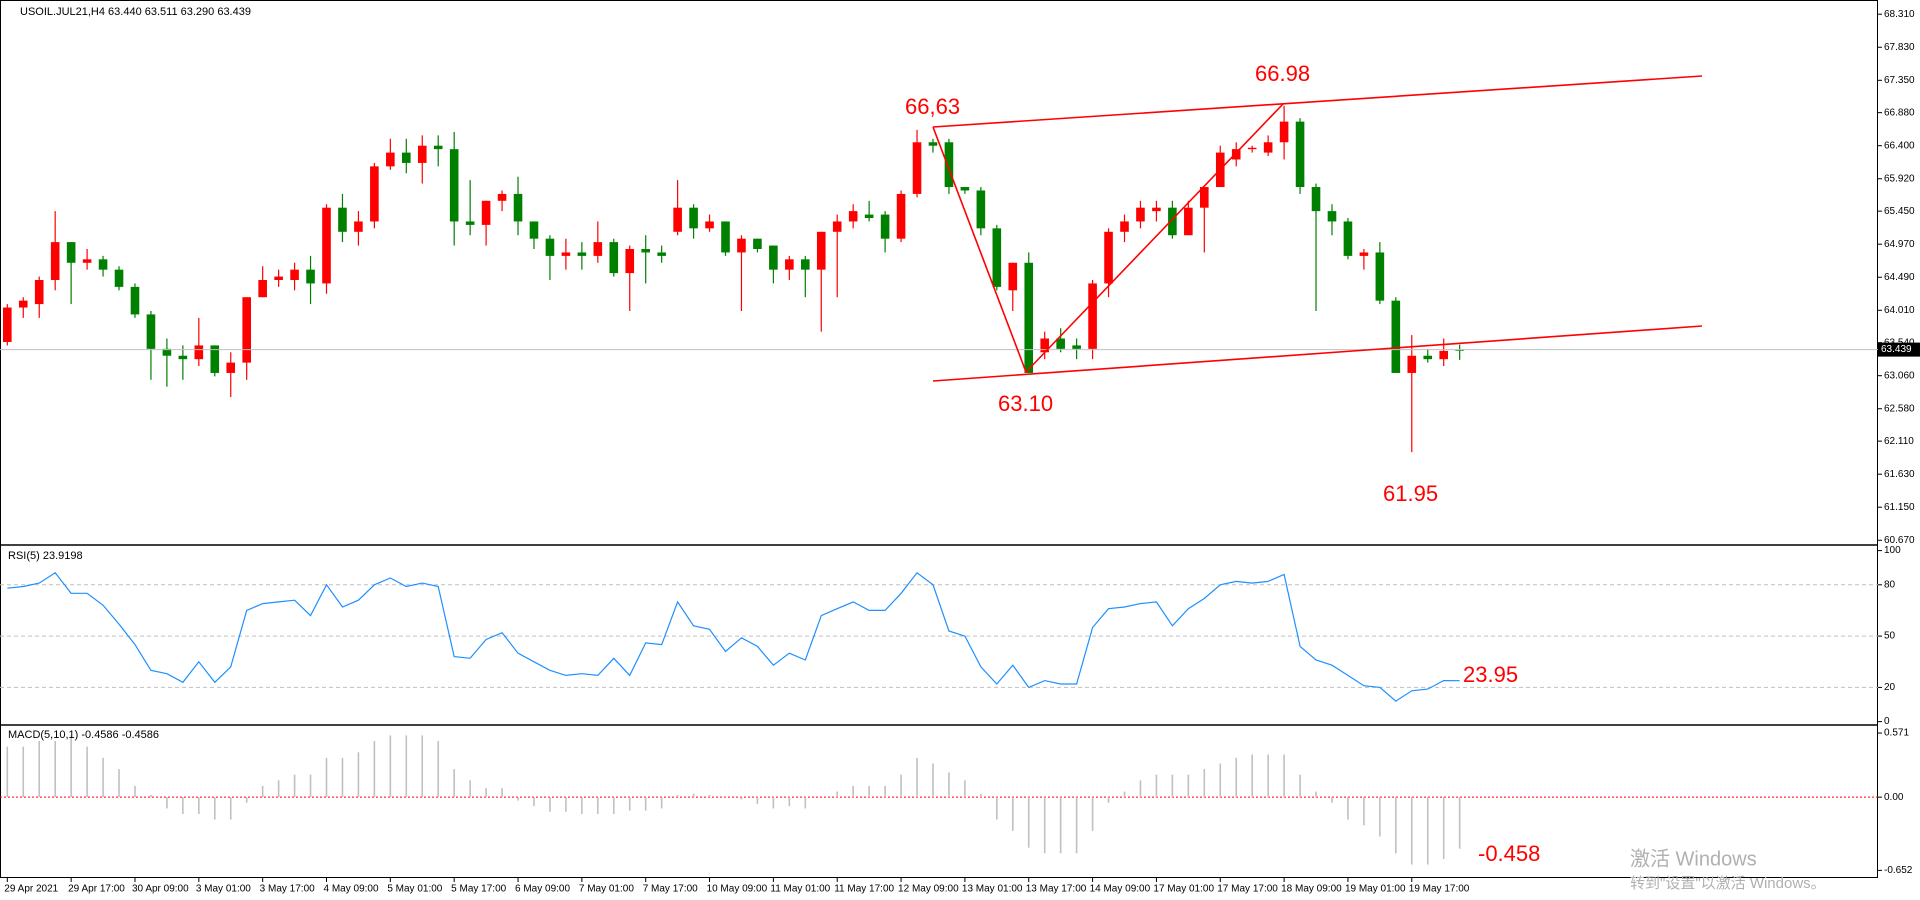 Image resolution: width=1920 pixels, height=900 pixels. What do you see at coordinates (1183, 889) in the screenshot?
I see `x-tick-label: 17 May 01:00` at bounding box center [1183, 889].